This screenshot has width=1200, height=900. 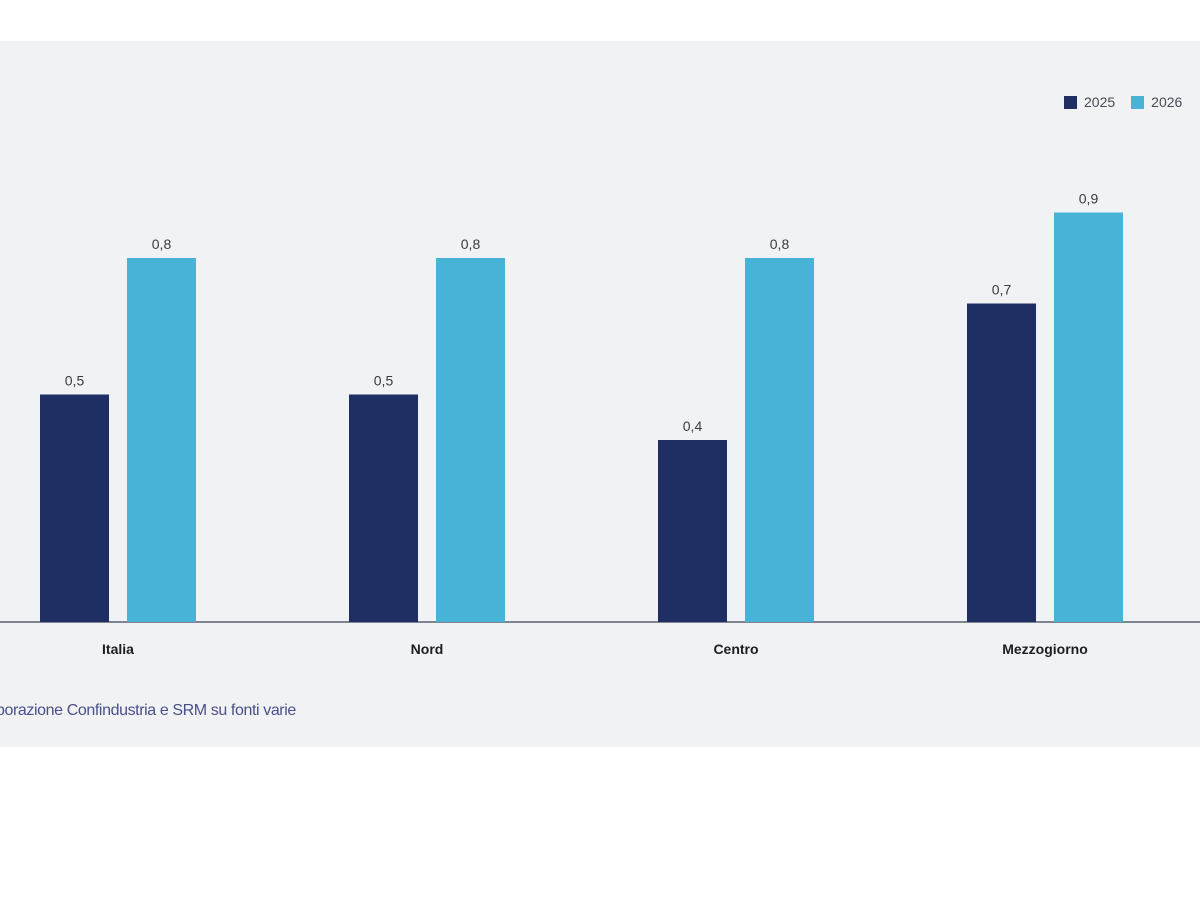 What do you see at coordinates (161, 440) in the screenshot?
I see `bar-italia-2026` at bounding box center [161, 440].